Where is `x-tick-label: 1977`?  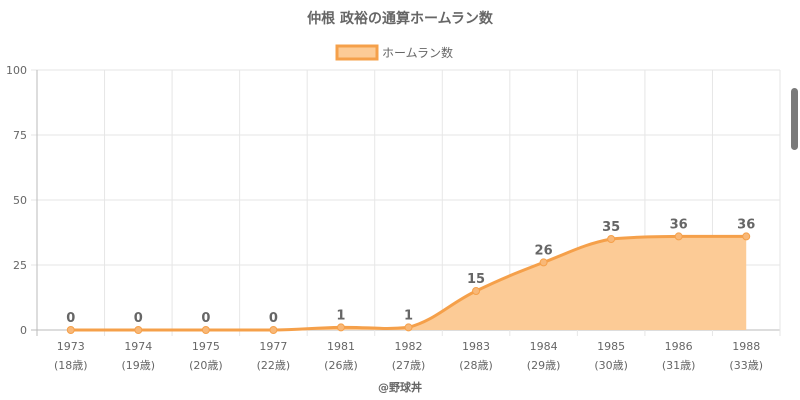
x-tick-label: 1977 is located at coordinates (273, 346).